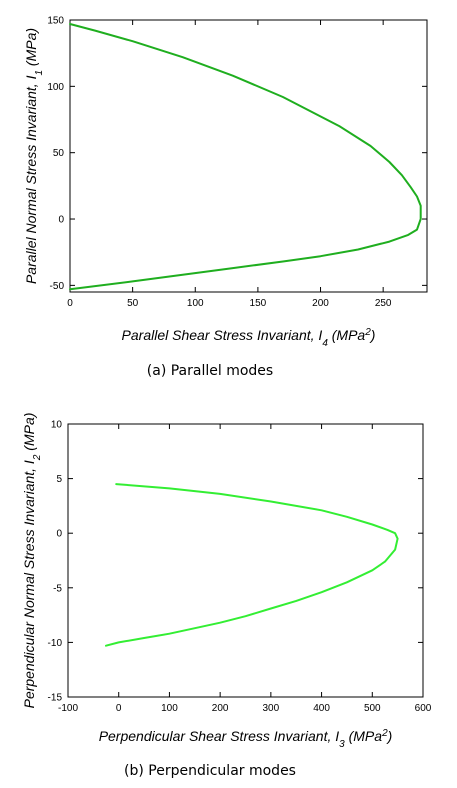  Describe the element at coordinates (195, 303) in the screenshot. I see `chart1-x-tick-label: 100` at that location.